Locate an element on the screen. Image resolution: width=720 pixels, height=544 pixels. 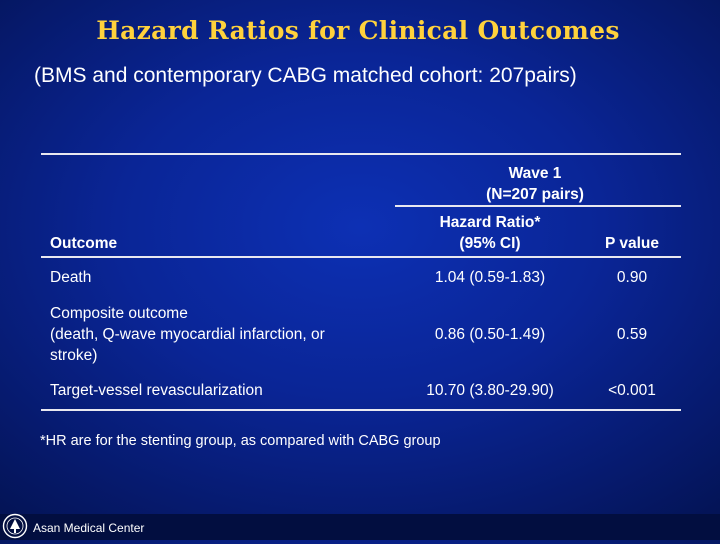
asan-medical-center-emblem-icon is located at coordinates (15, 526).